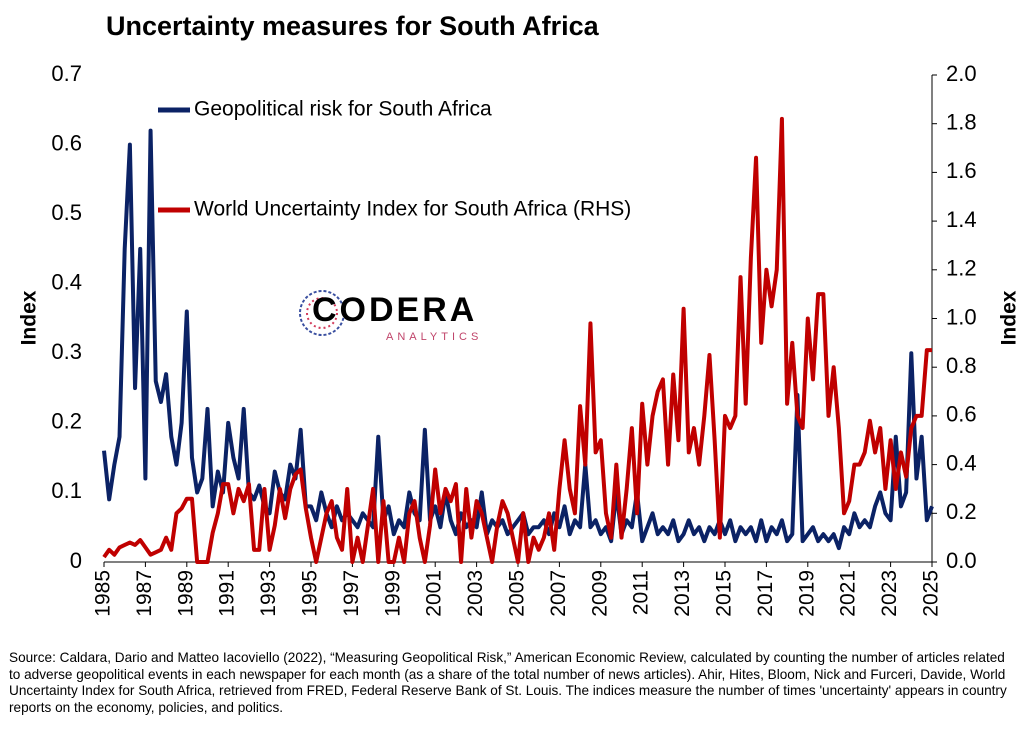 Image resolution: width=1024 pixels, height=749 pixels. What do you see at coordinates (558, 593) in the screenshot?
I see `x-tick-label: 2007` at bounding box center [558, 593].